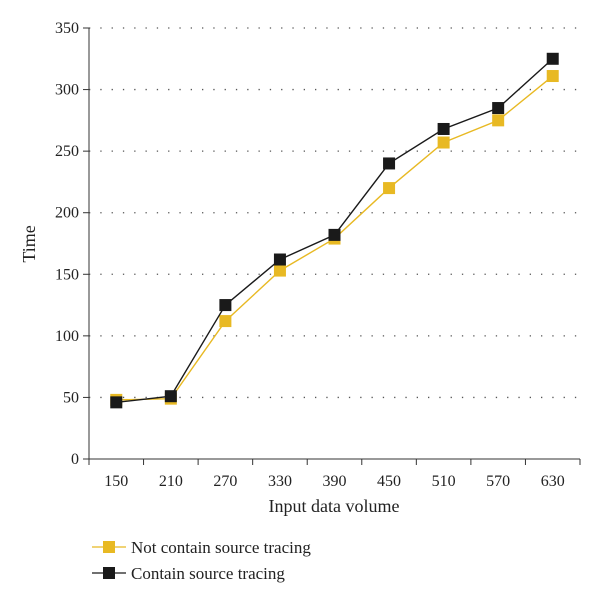 The height and width of the screenshot is (603, 600). I want to click on x-tick-label: 210, so click(171, 481).